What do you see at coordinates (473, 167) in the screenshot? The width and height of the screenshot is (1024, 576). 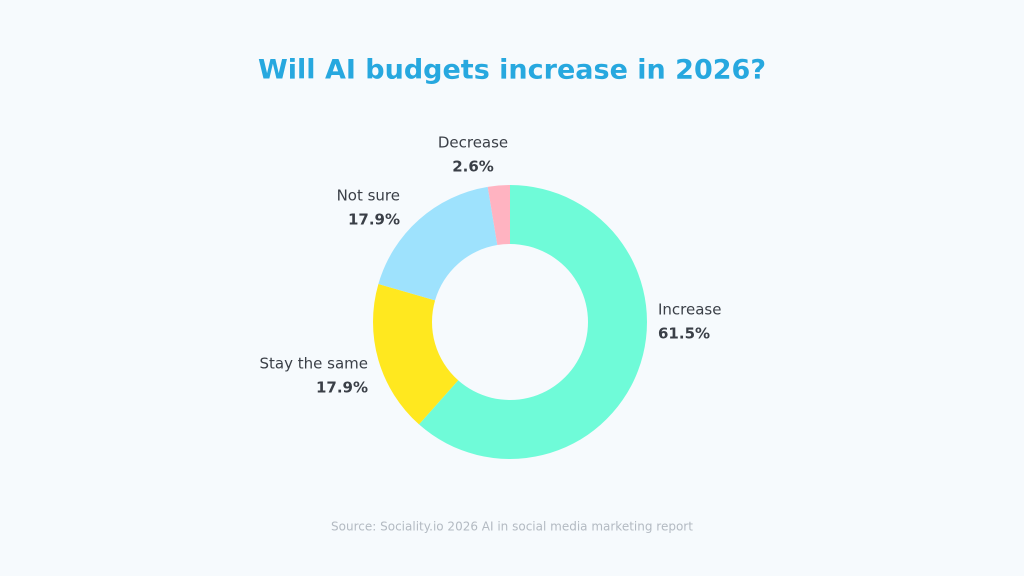 I see `slice-value: 2.6%` at bounding box center [473, 167].